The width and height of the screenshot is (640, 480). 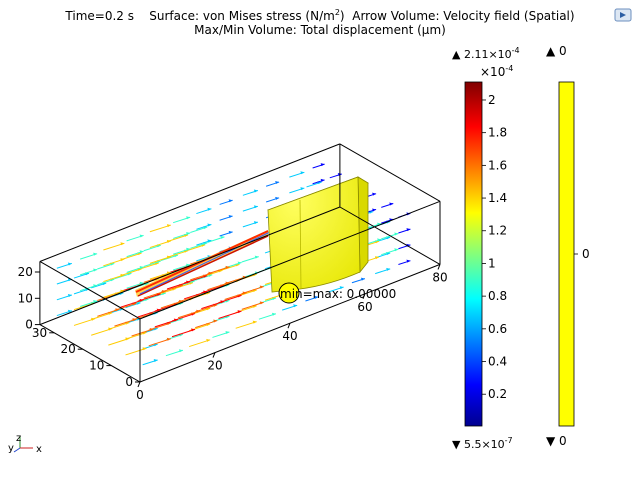 I want to click on surface-unit-exponent: 2, so click(x=337, y=12).